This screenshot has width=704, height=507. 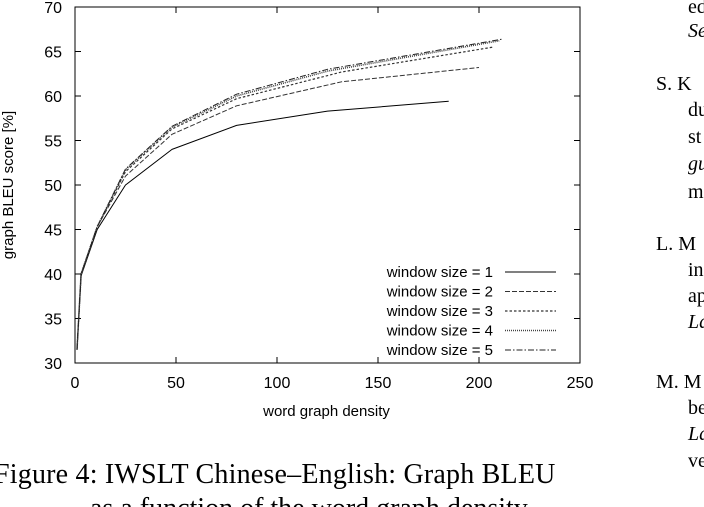 I want to click on legend-label-3: window size = 3, so click(x=439, y=311).